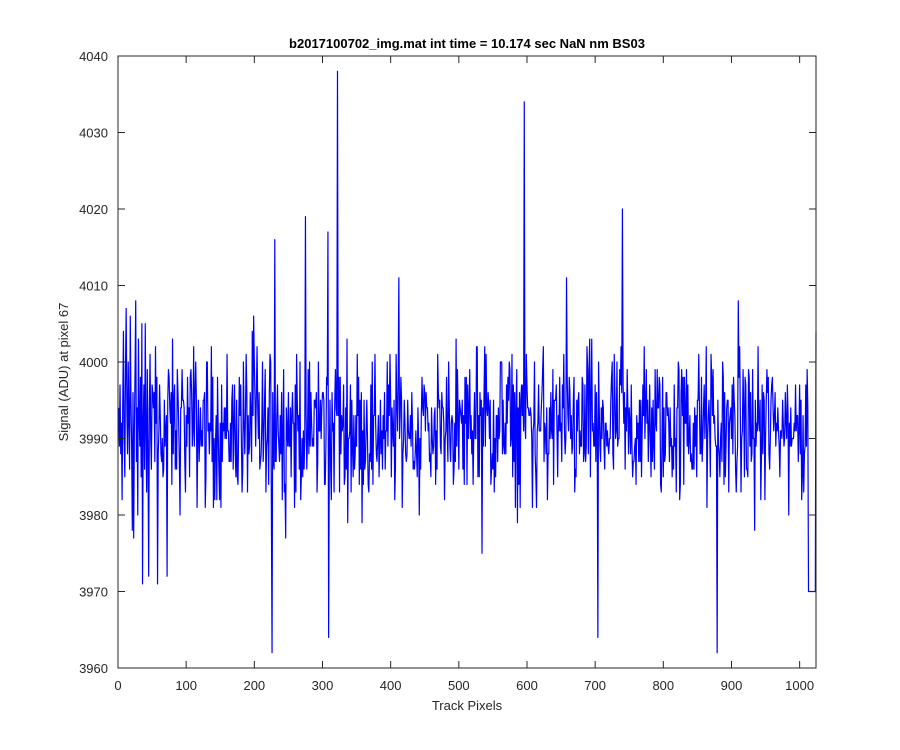  What do you see at coordinates (93, 592) in the screenshot?
I see `y-tick-label: 3970` at bounding box center [93, 592].